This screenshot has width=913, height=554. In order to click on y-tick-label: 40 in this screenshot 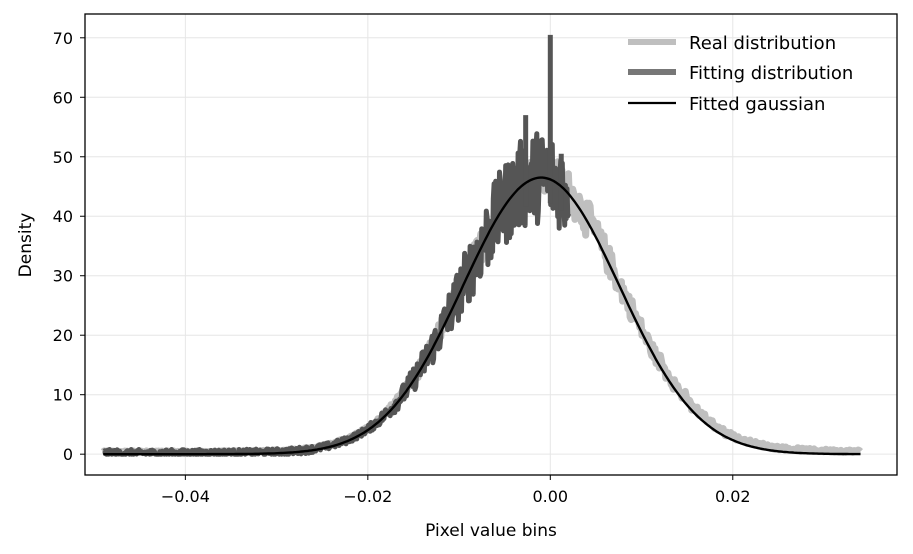, I will do `click(63, 216)`.